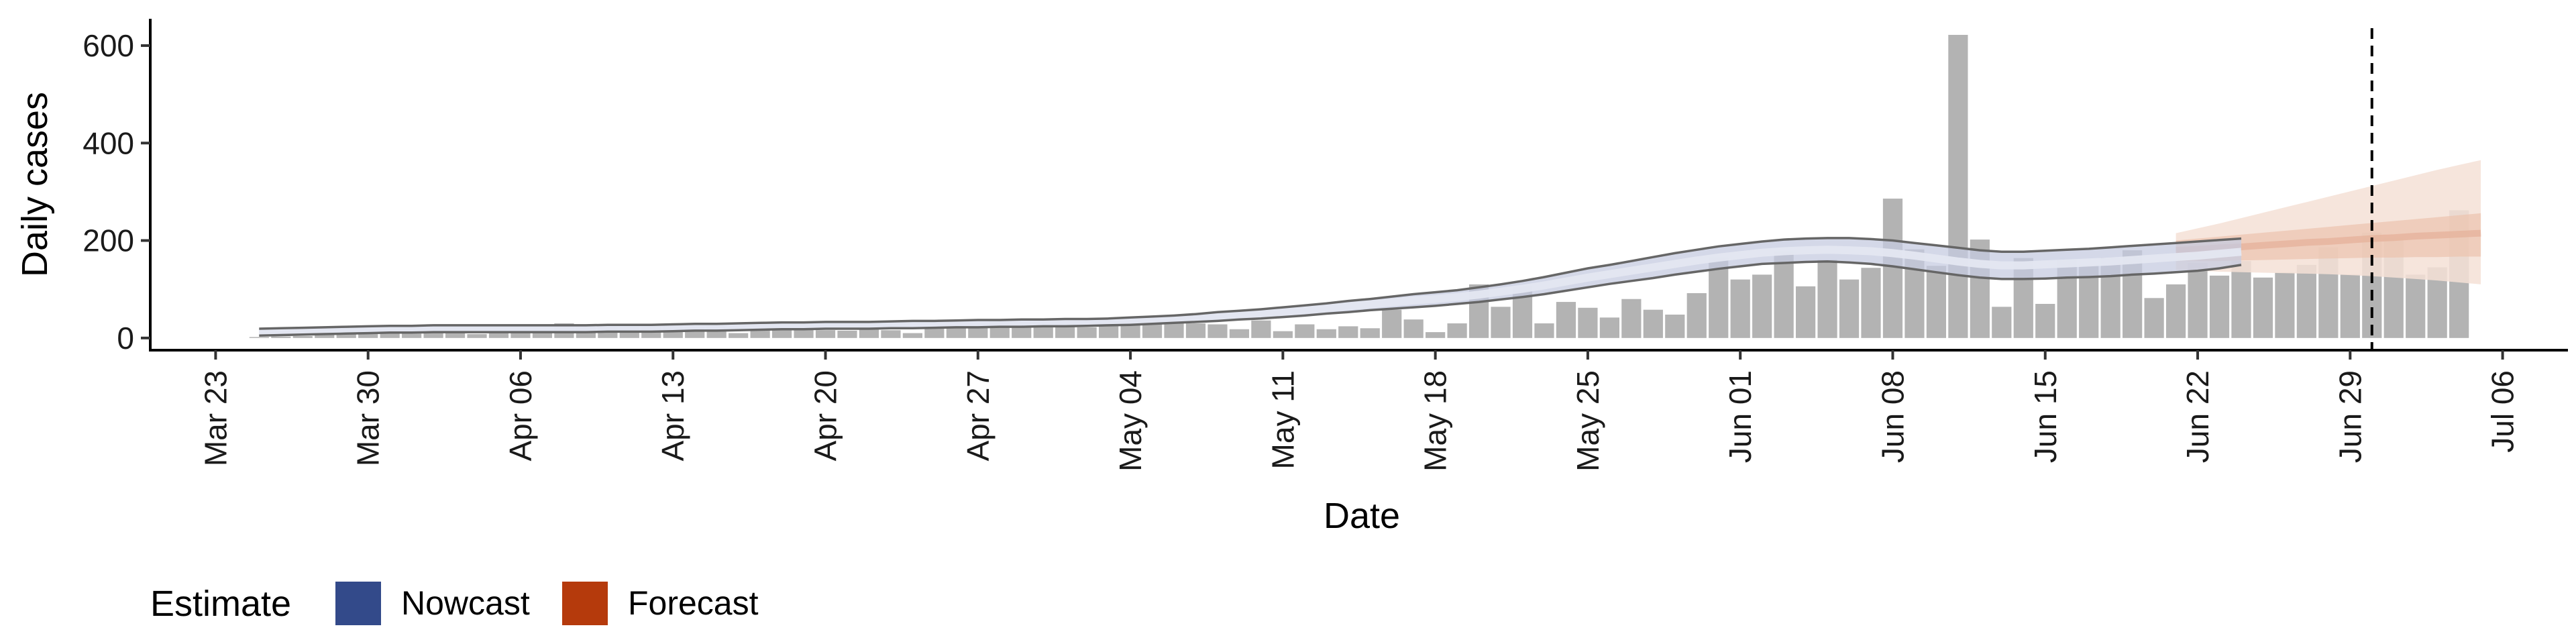 The width and height of the screenshot is (2576, 644). Describe the element at coordinates (693, 603) in the screenshot. I see `legend-label-forecast: Forecast` at that location.